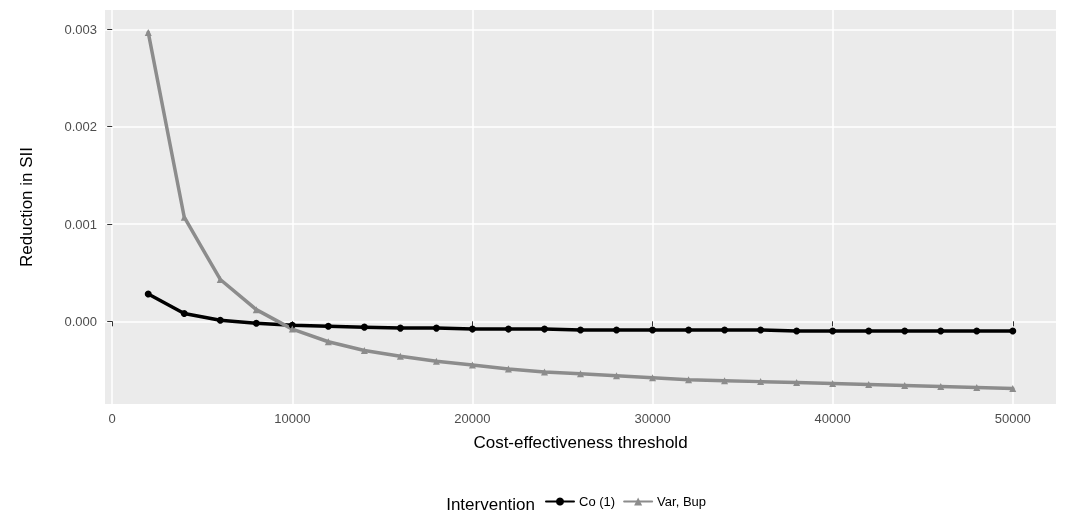 Image resolution: width=1076 pixels, height=521 pixels. I want to click on x-tick-label: 50000, so click(1012, 418).